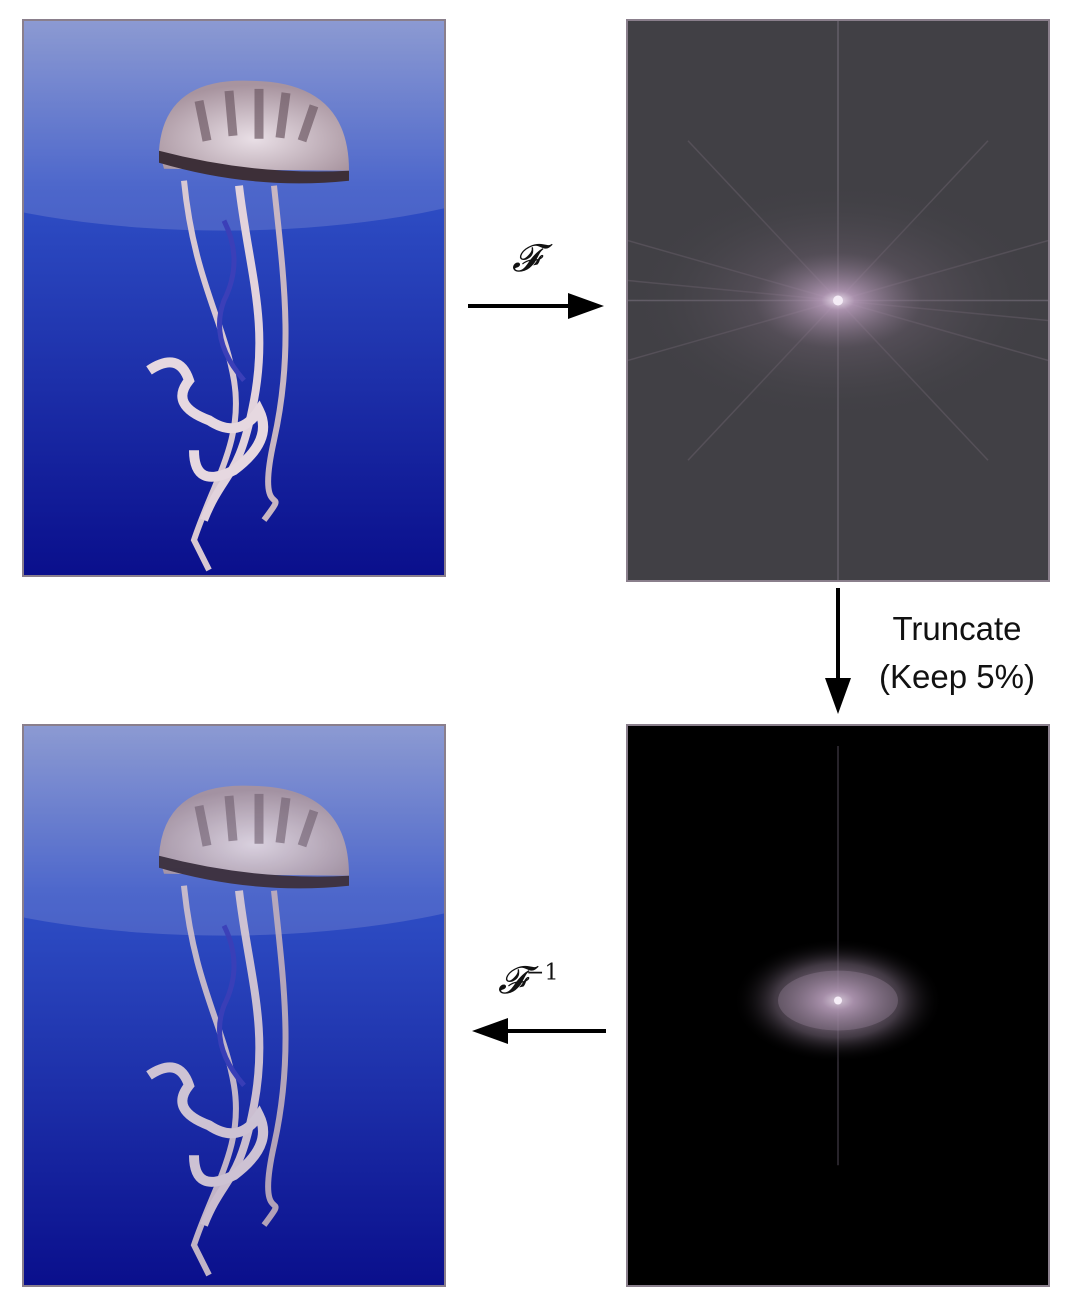 This screenshot has height=1304, width=1084. What do you see at coordinates (957, 628) in the screenshot?
I see `truncate-label-line1: Truncate` at bounding box center [957, 628].